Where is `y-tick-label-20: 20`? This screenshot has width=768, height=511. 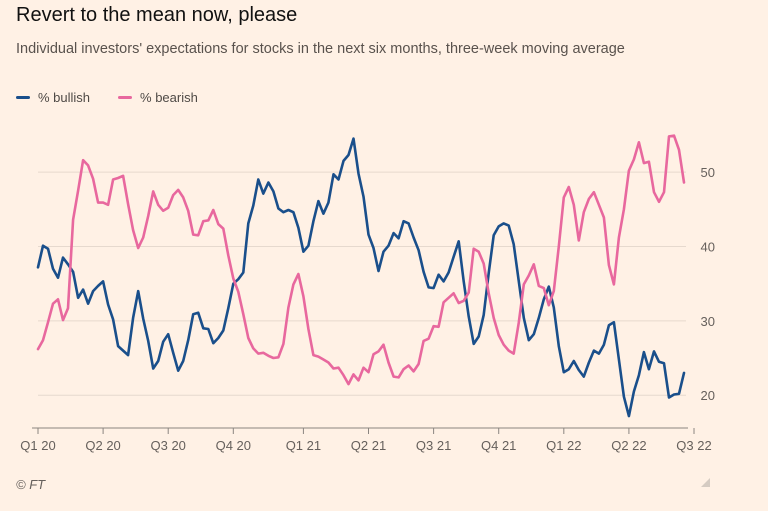
y-tick-label-20: 20 is located at coordinates (708, 395).